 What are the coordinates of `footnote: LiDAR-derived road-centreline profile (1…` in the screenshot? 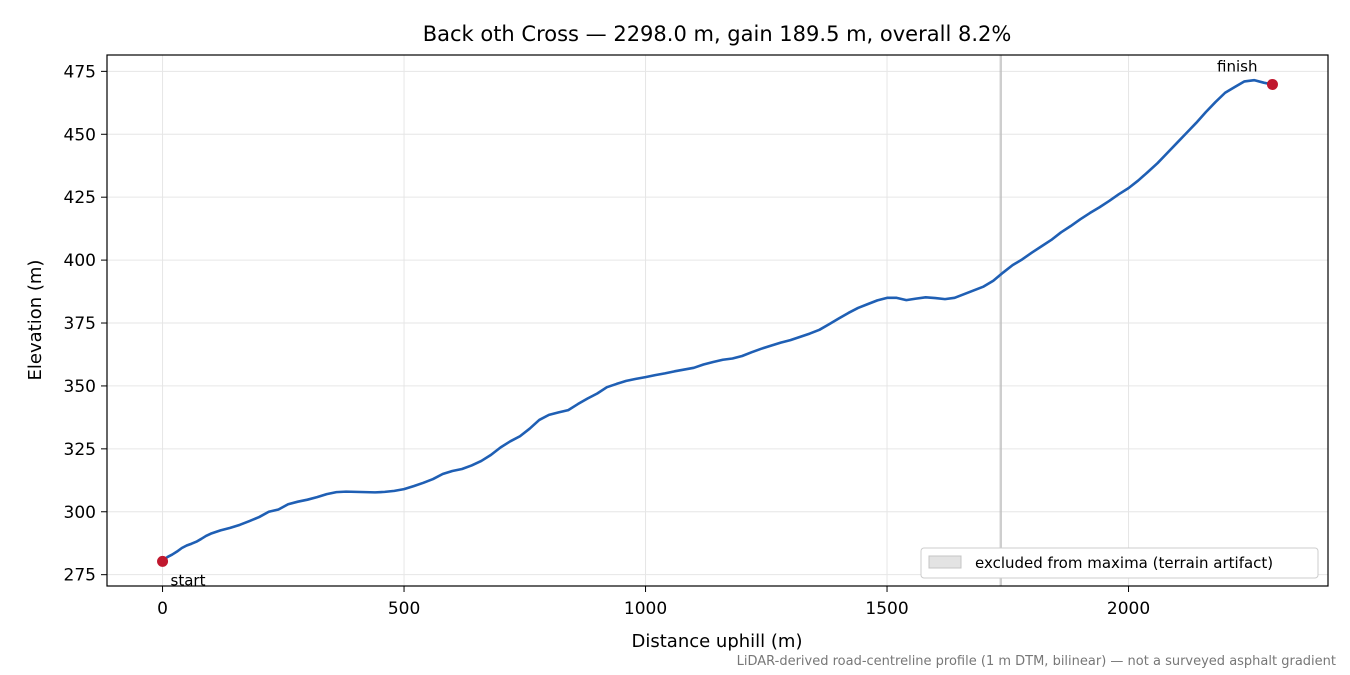 It's located at (1036, 661).